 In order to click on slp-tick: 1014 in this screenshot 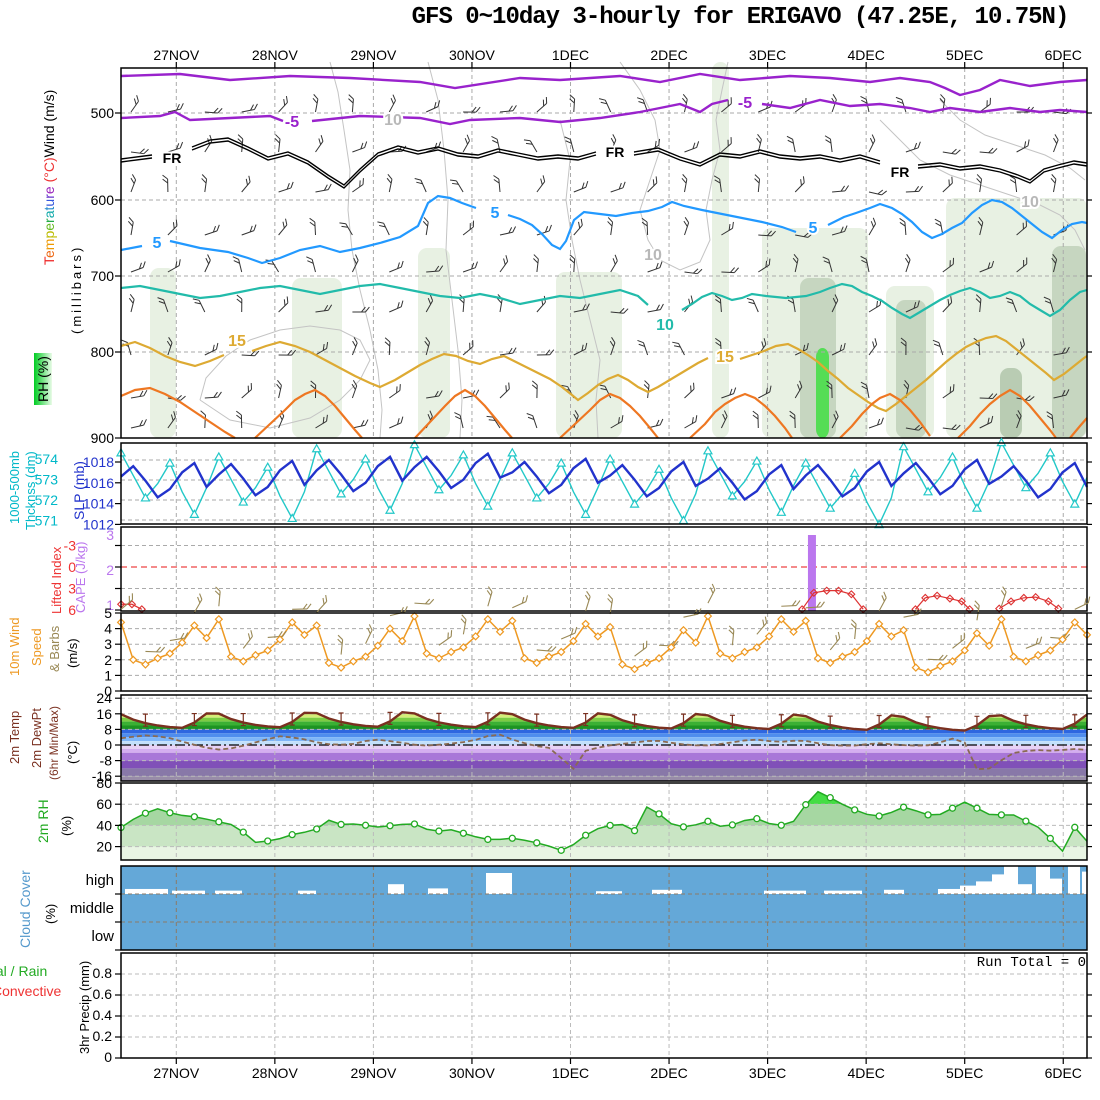, I will do `click(98, 504)`.